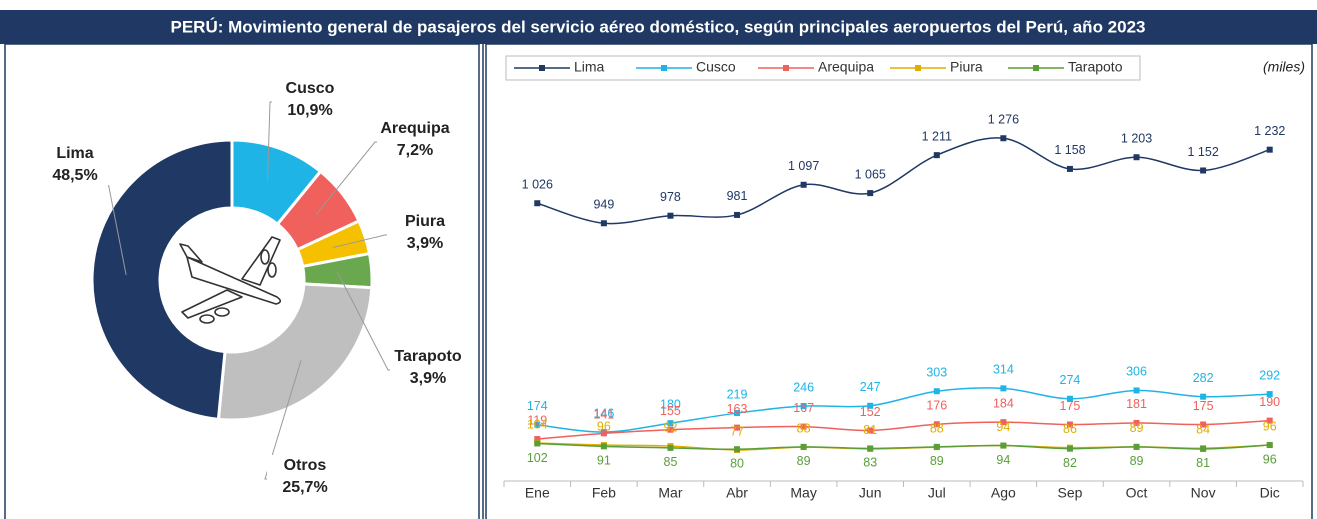  Describe the element at coordinates (870, 493) in the screenshot. I see `x-tick-label: Jun` at that location.